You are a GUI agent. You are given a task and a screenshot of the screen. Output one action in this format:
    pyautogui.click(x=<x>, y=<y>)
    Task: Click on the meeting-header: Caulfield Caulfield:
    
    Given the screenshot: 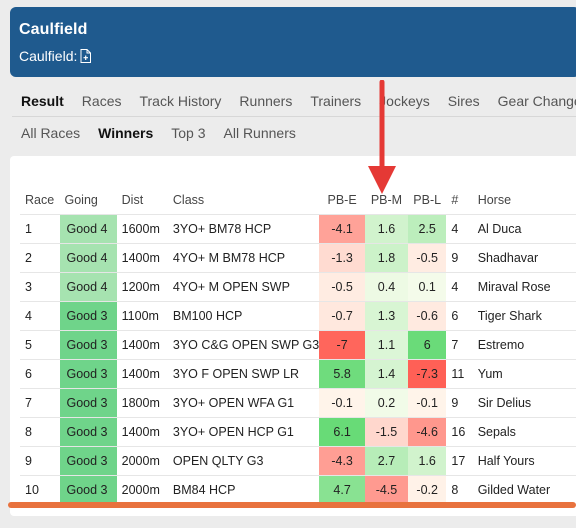 What is the action you would take?
    pyautogui.click(x=293, y=42)
    